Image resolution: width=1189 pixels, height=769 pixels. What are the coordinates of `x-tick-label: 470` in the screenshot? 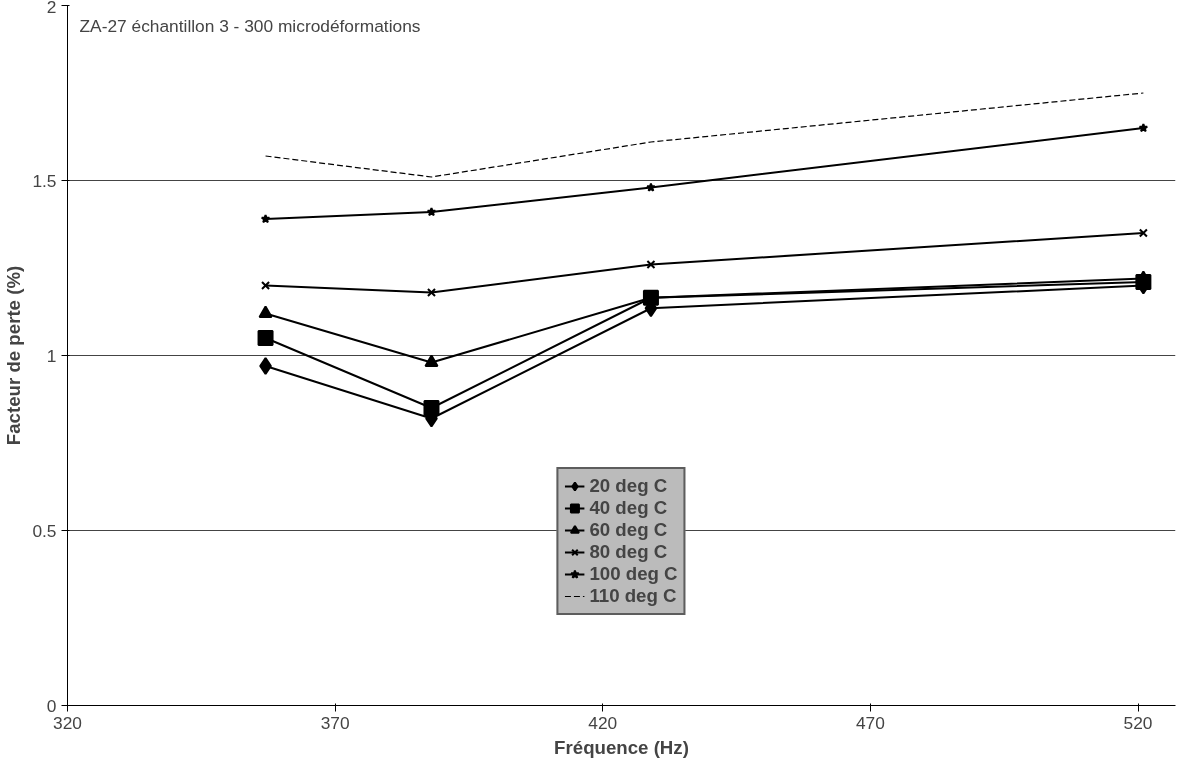 It's located at (870, 722).